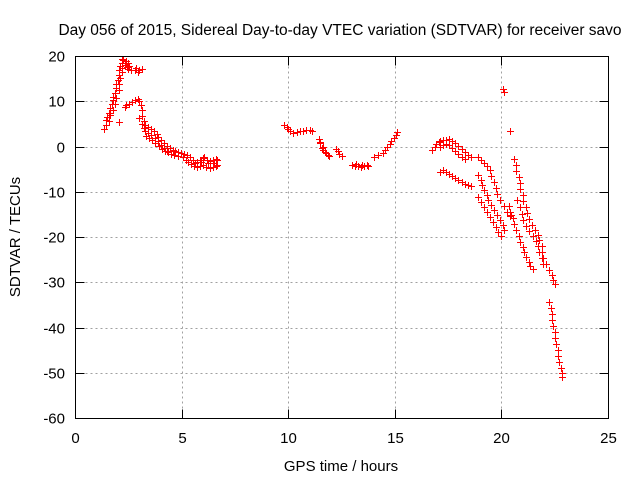 This screenshot has width=640, height=480. What do you see at coordinates (288, 438) in the screenshot?
I see `x-tick-label: 10` at bounding box center [288, 438].